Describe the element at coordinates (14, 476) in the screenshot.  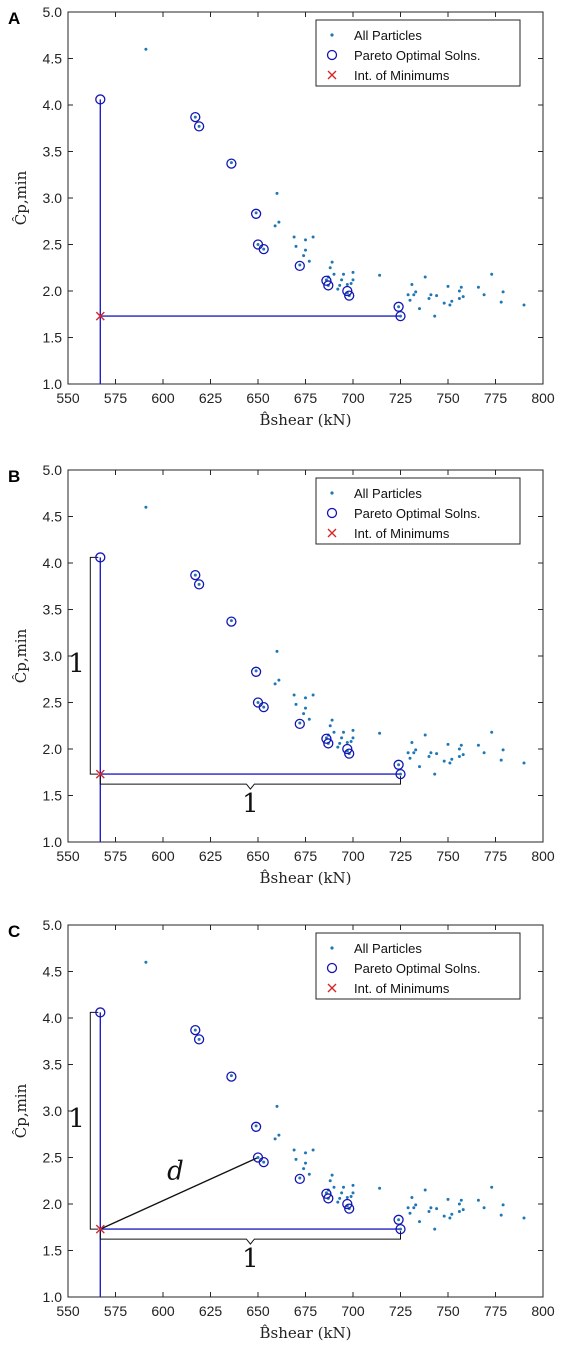
I see `panel-label: B` at that location.